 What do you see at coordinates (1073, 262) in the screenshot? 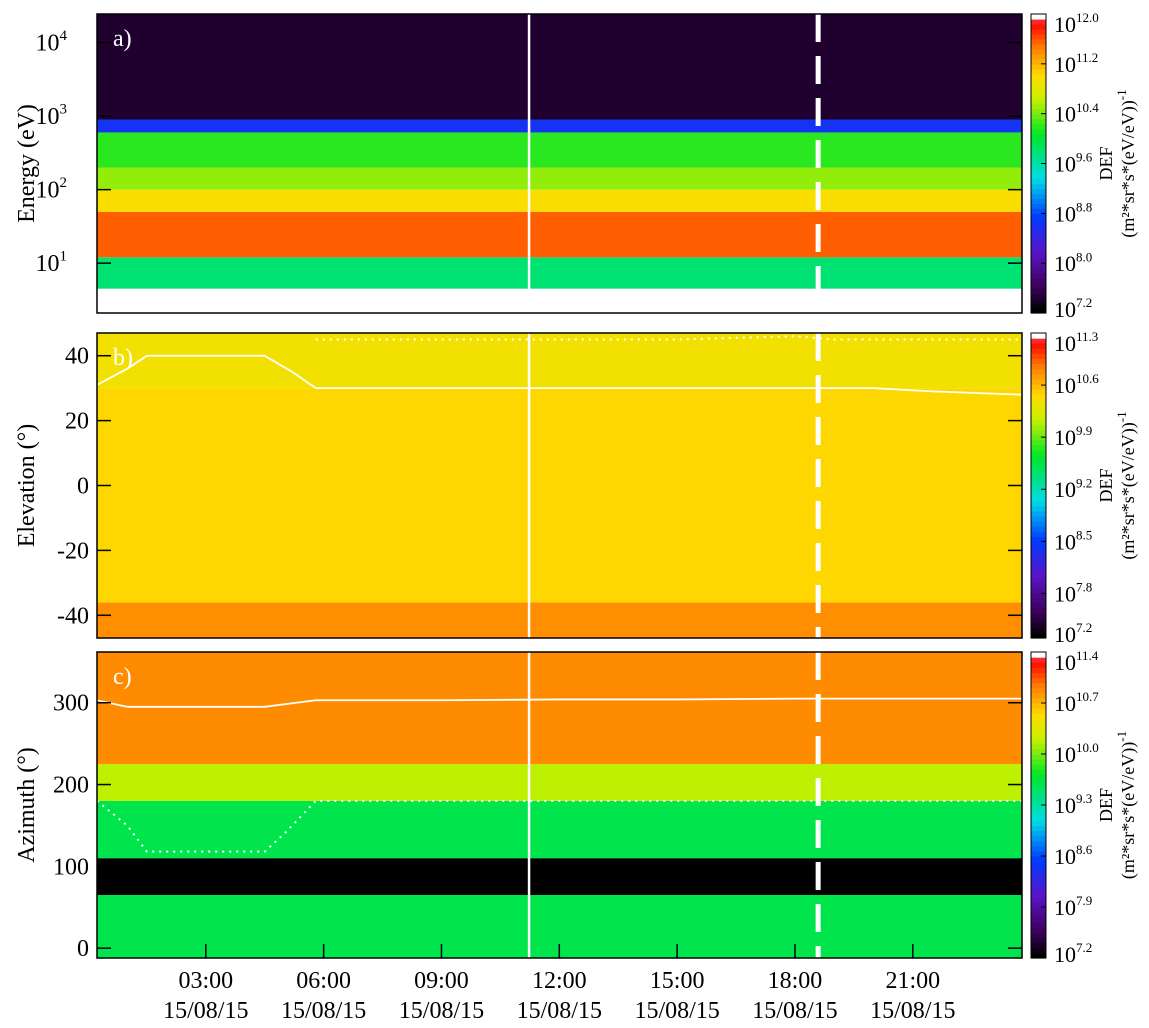
I see `tick-label: 108.0` at bounding box center [1073, 262].